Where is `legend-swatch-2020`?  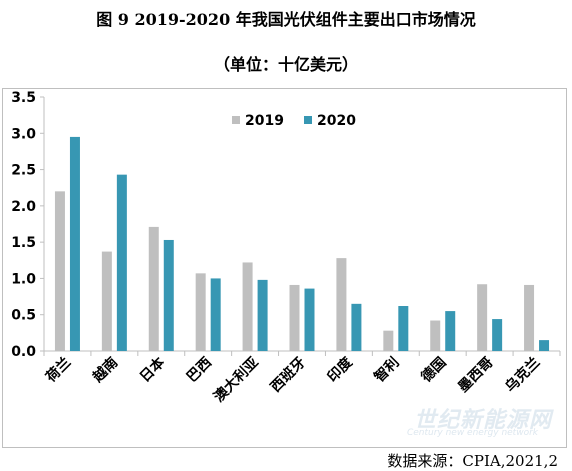
legend-swatch-2020 is located at coordinates (308, 120).